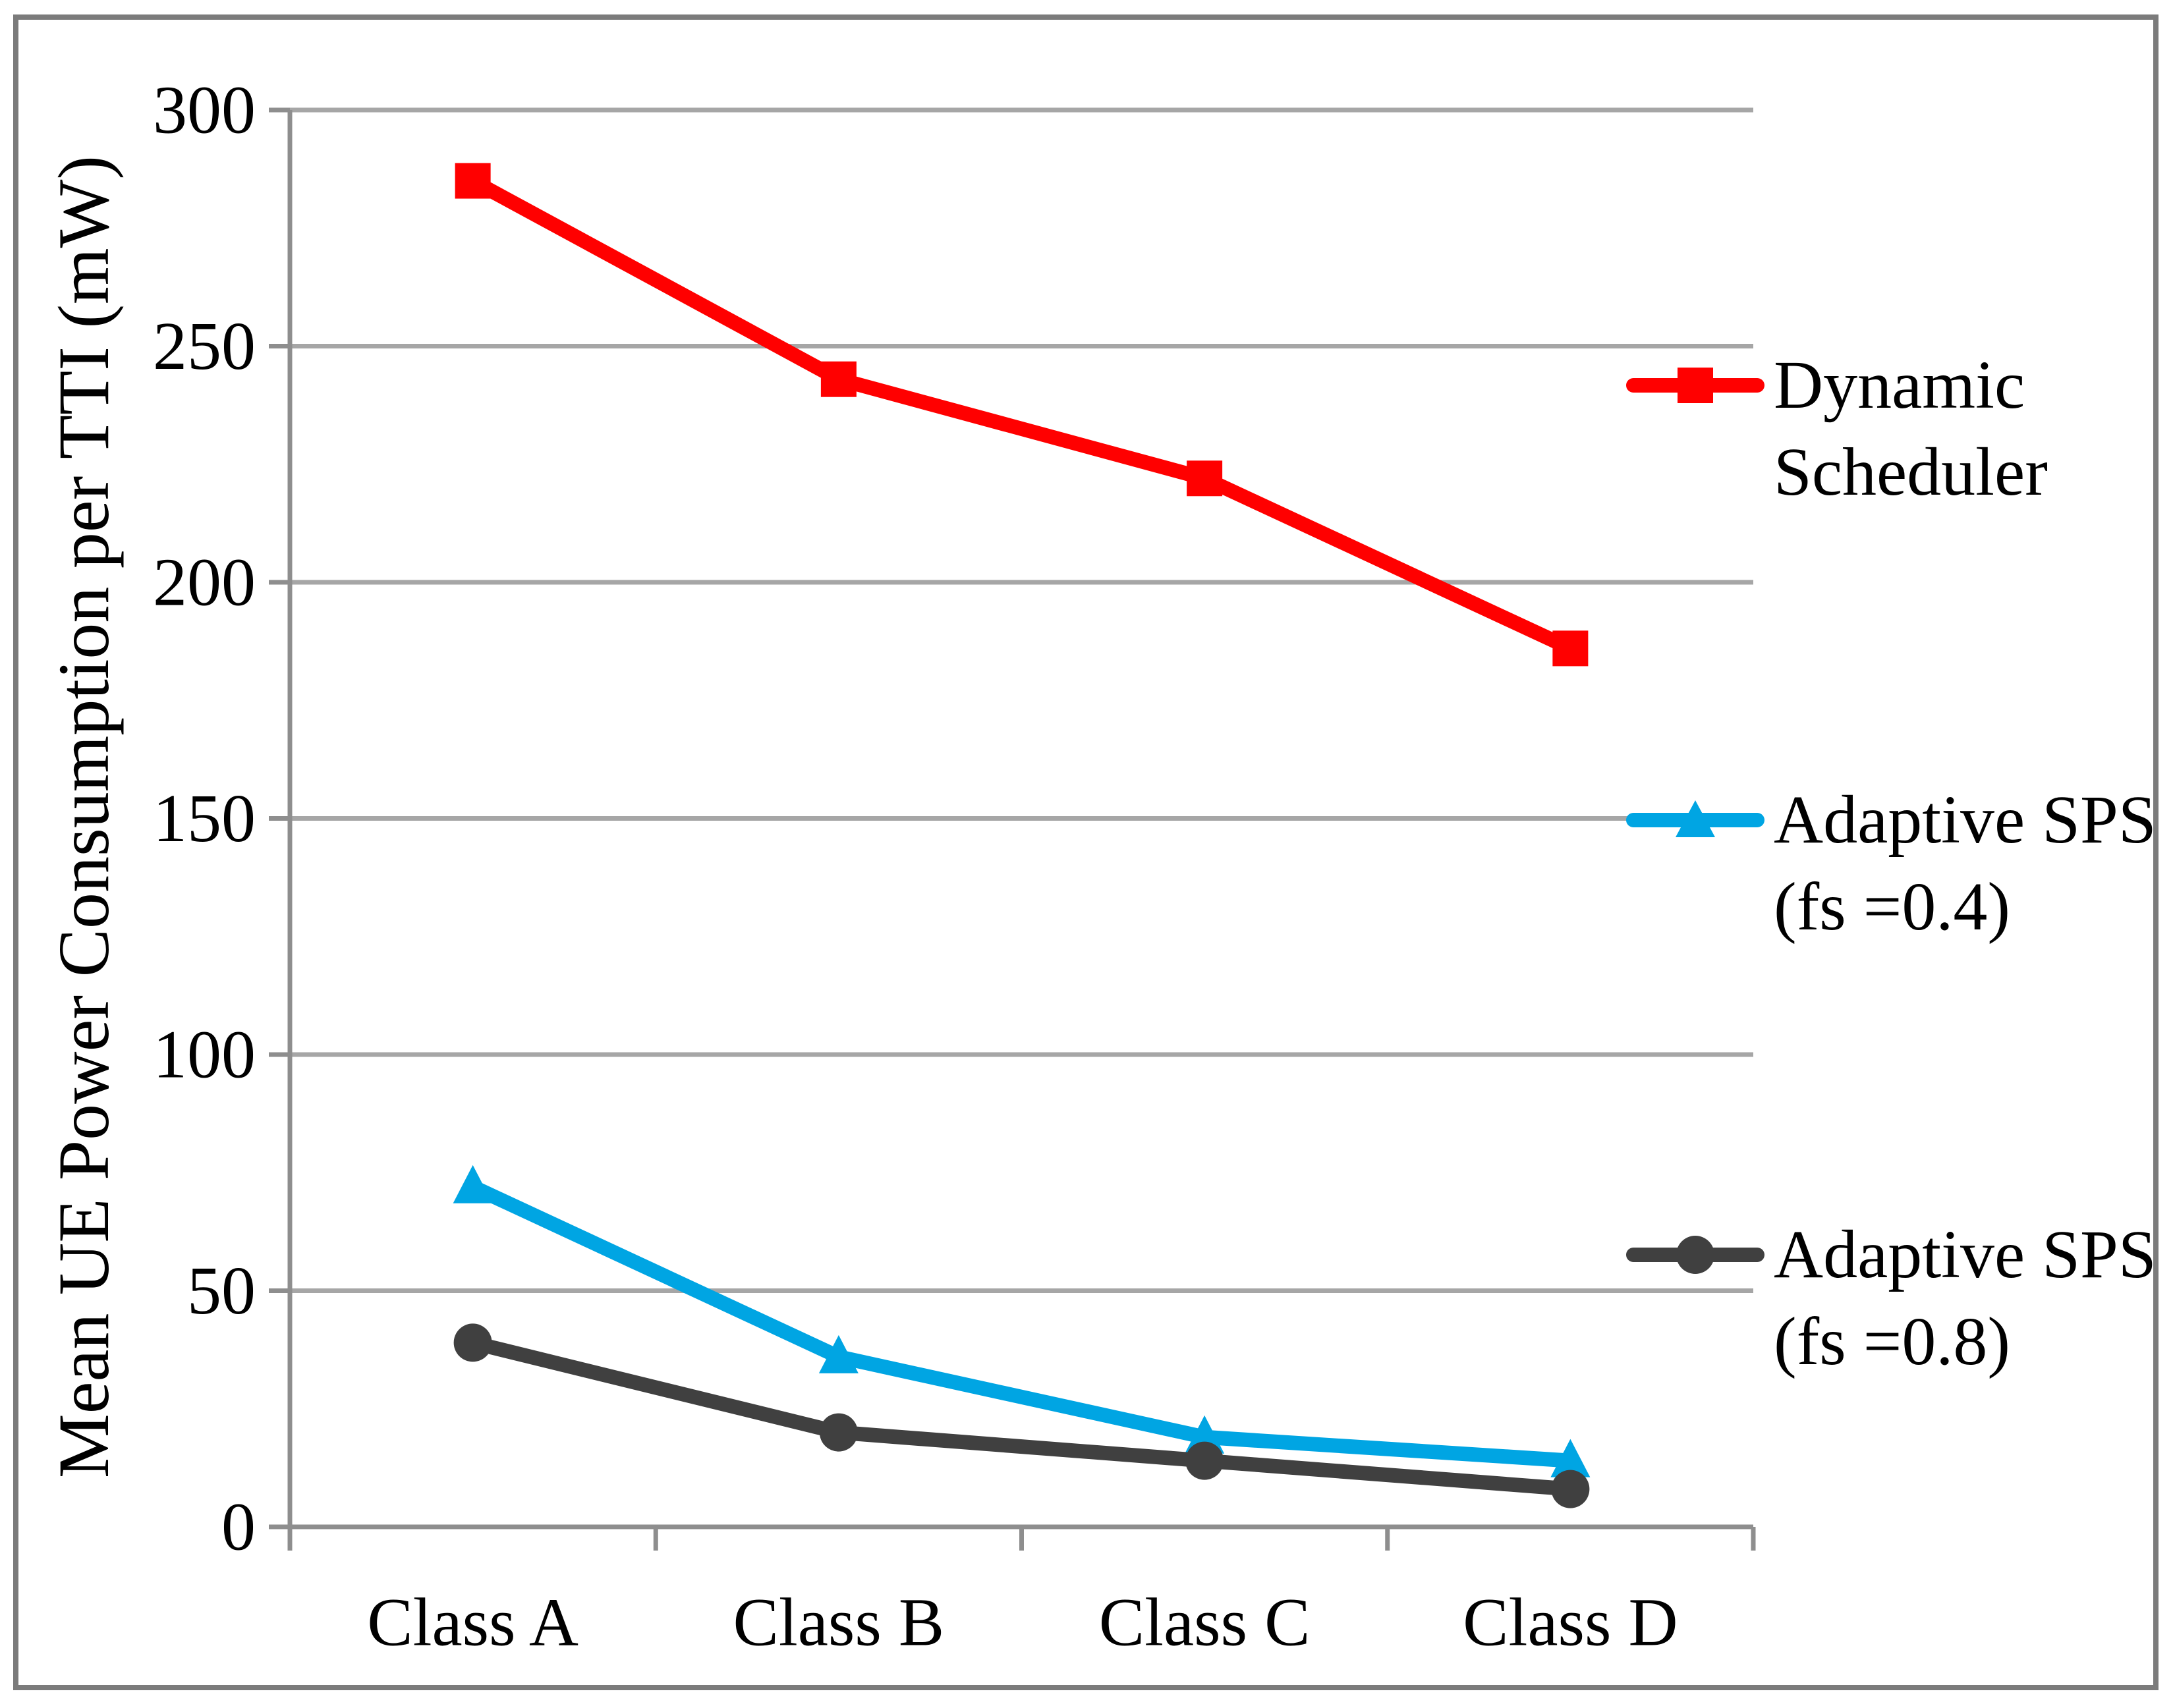 This screenshot has height=1708, width=2173. I want to click on y-tick-label: 150, so click(204, 818).